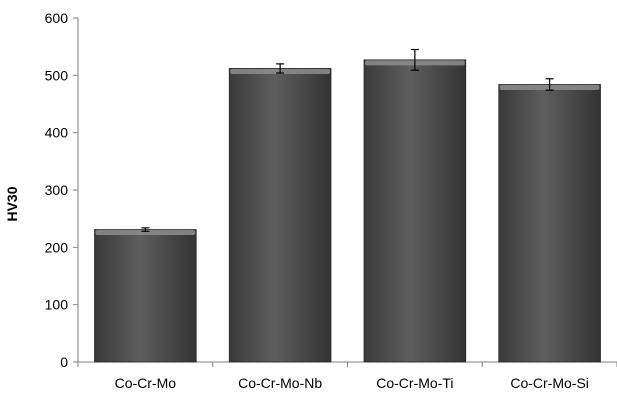 This screenshot has width=617, height=396. What do you see at coordinates (57, 133) in the screenshot?
I see `y-tick-label: 400` at bounding box center [57, 133].